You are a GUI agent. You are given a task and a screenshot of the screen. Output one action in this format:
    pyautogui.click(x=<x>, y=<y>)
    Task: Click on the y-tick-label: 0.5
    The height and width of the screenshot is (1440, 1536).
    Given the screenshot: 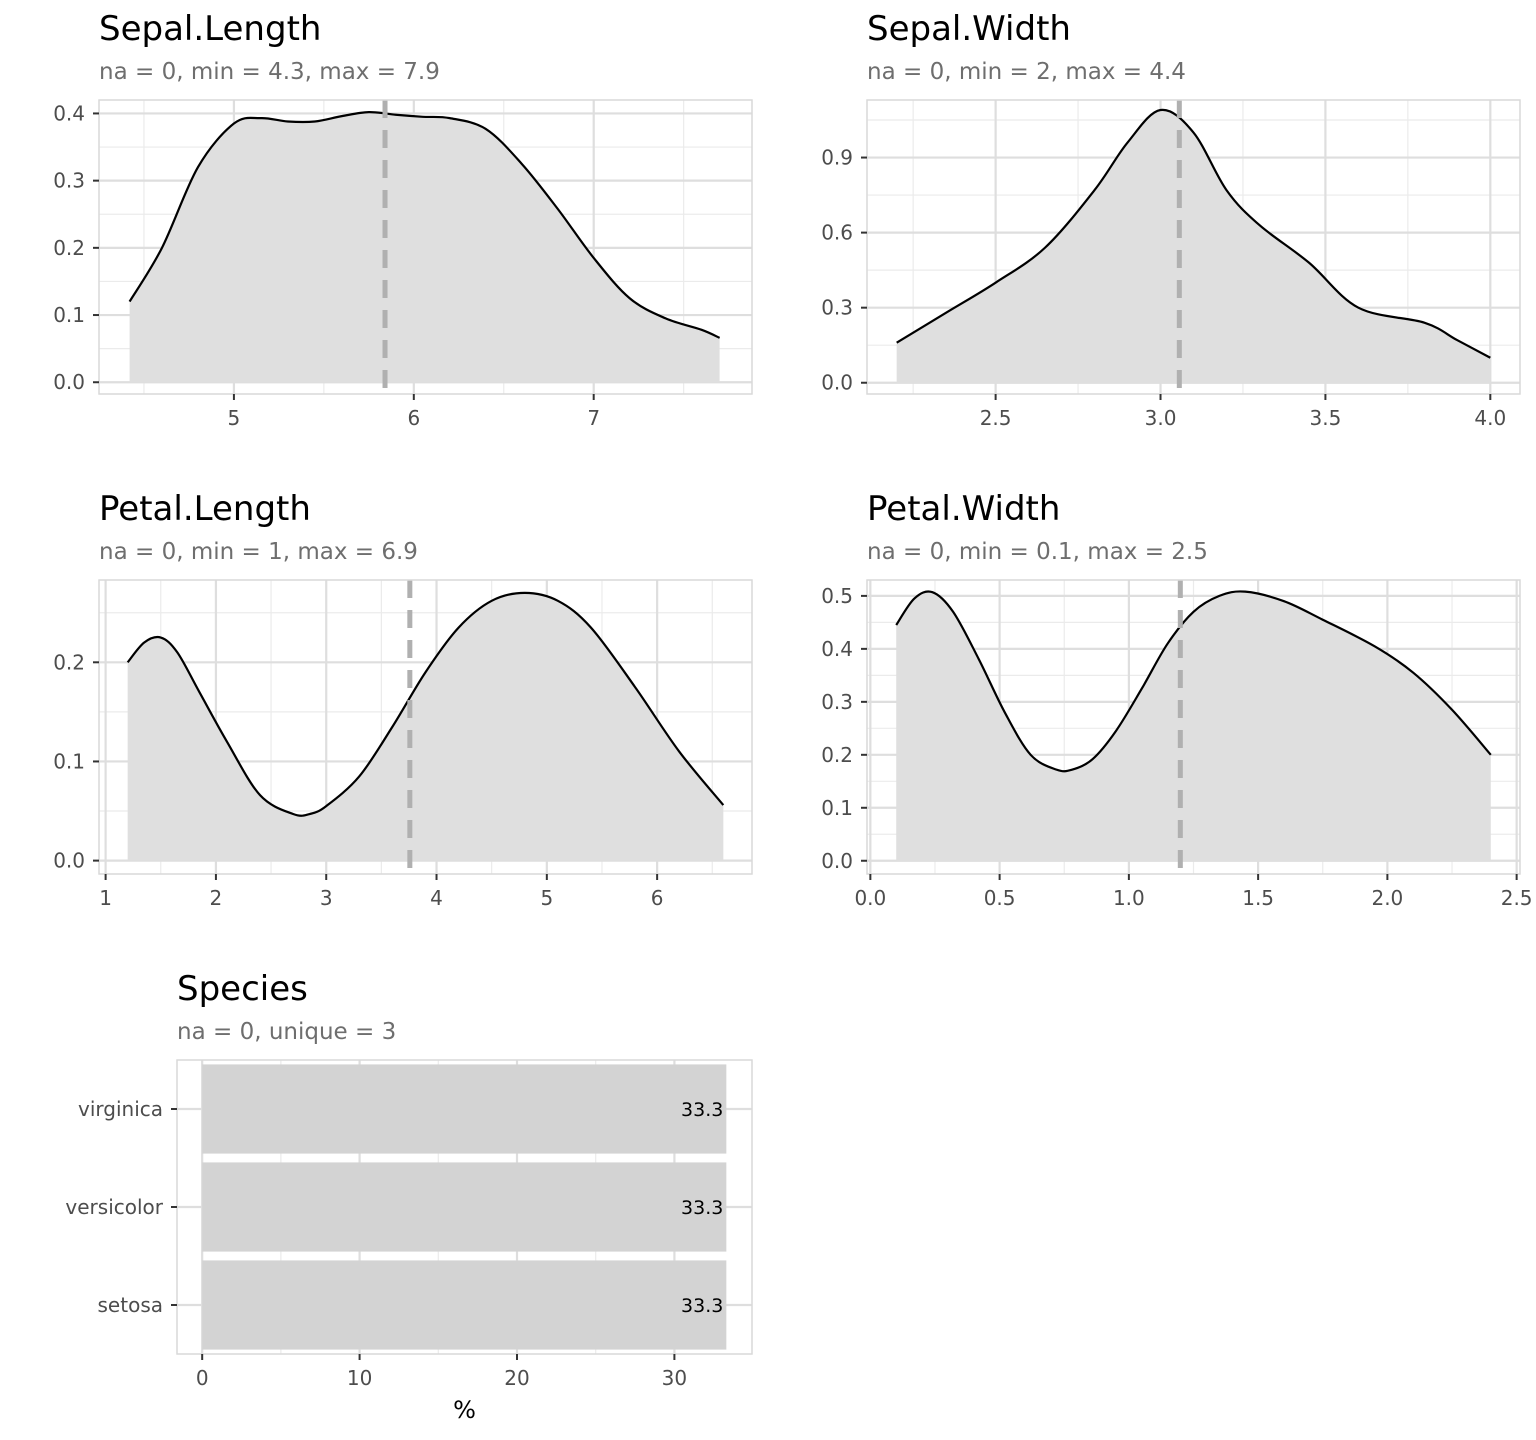 What is the action you would take?
    pyautogui.click(x=837, y=596)
    